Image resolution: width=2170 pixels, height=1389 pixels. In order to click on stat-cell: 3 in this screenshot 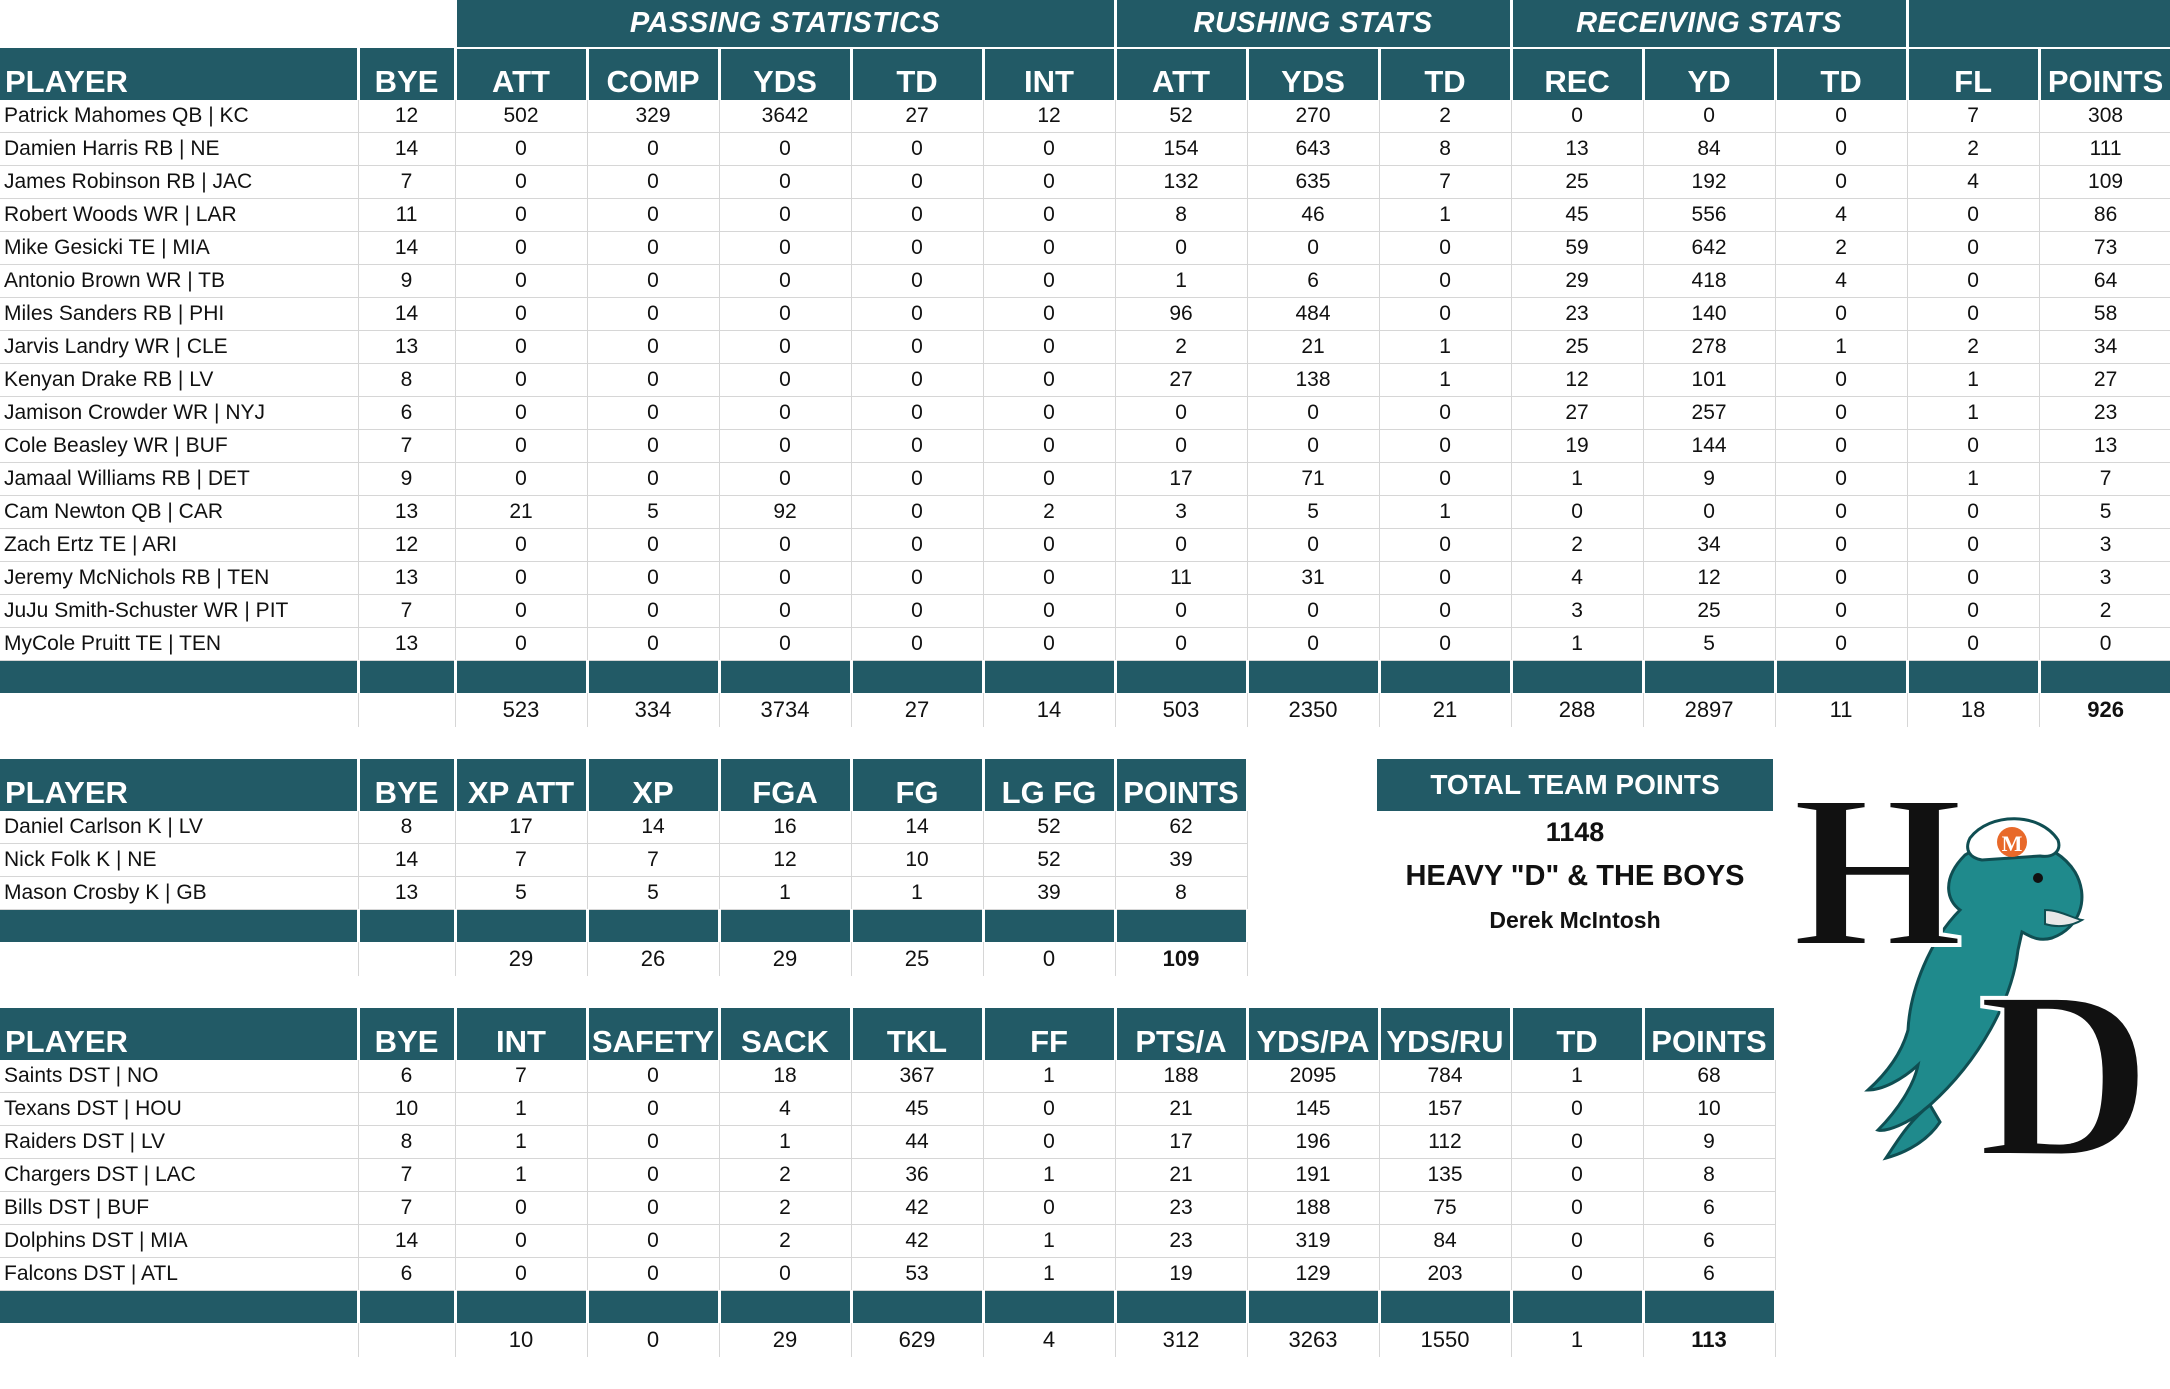, I will do `click(1577, 611)`.